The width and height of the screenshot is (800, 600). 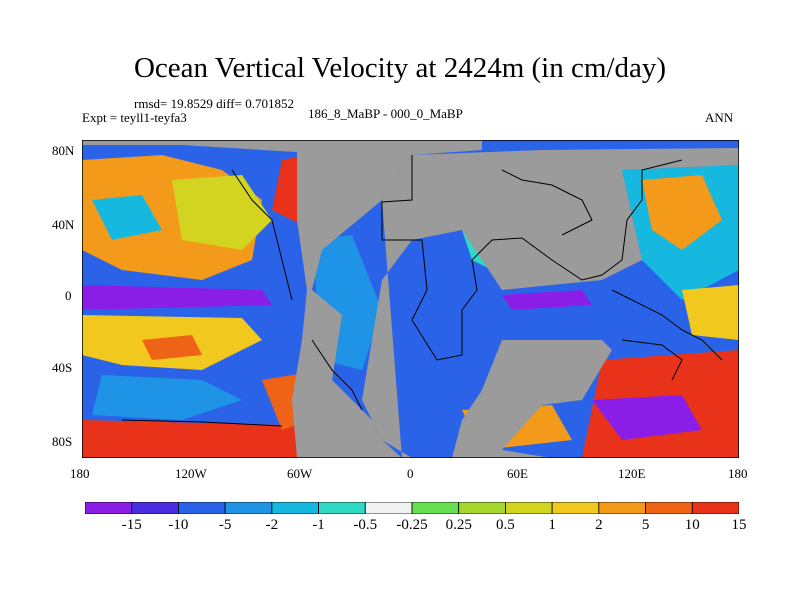 What do you see at coordinates (458, 525) in the screenshot?
I see `colorbar-label: 0.25` at bounding box center [458, 525].